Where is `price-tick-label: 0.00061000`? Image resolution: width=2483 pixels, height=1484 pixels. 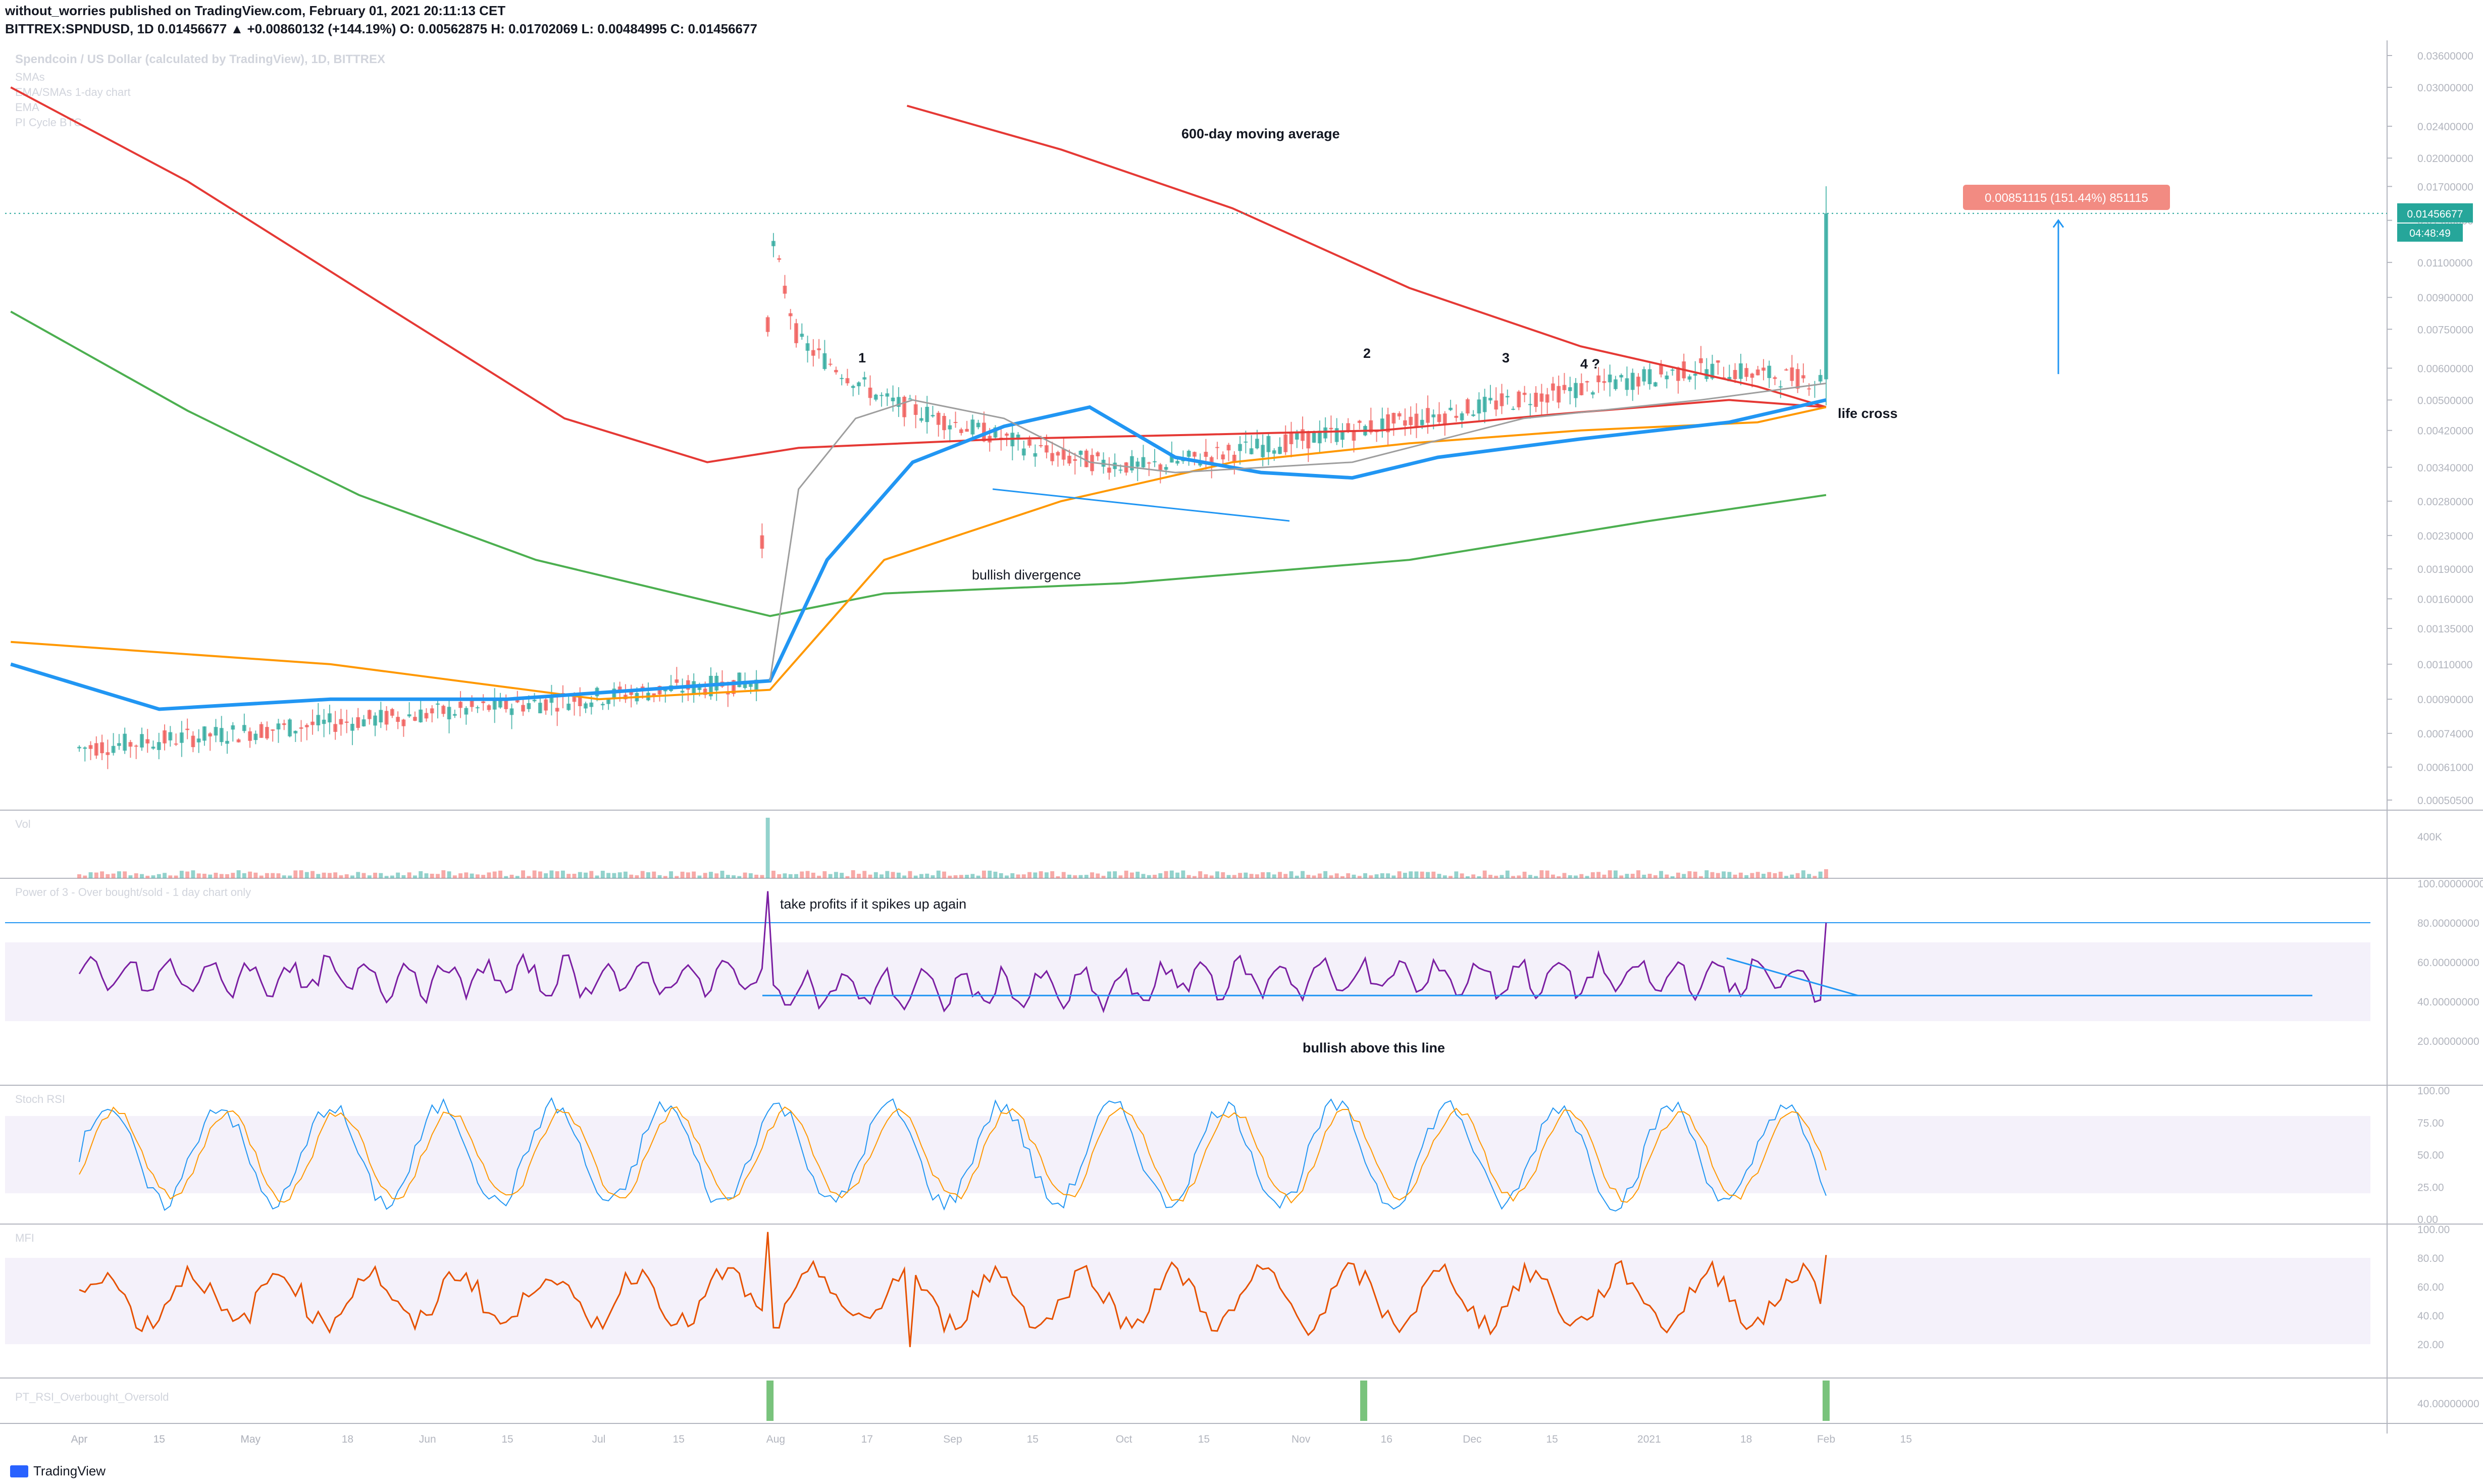 price-tick-label: 0.00061000 is located at coordinates (2445, 768).